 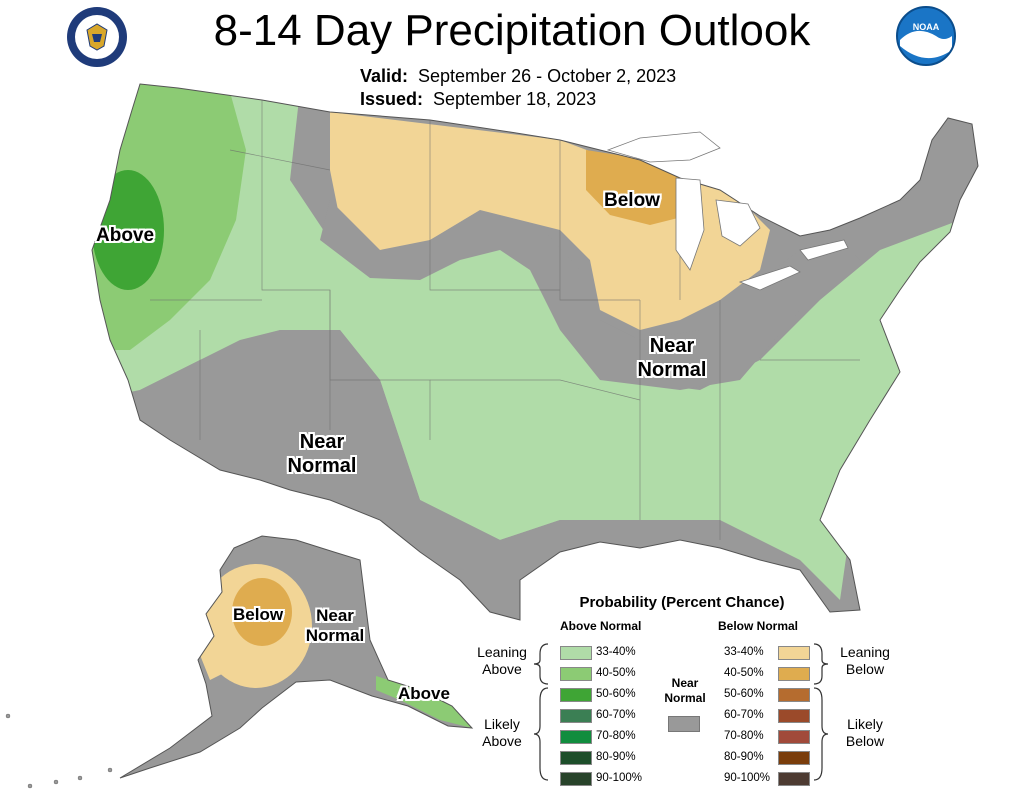 I want to click on region-label-alaska-near-line1: Near, so click(x=335, y=615).